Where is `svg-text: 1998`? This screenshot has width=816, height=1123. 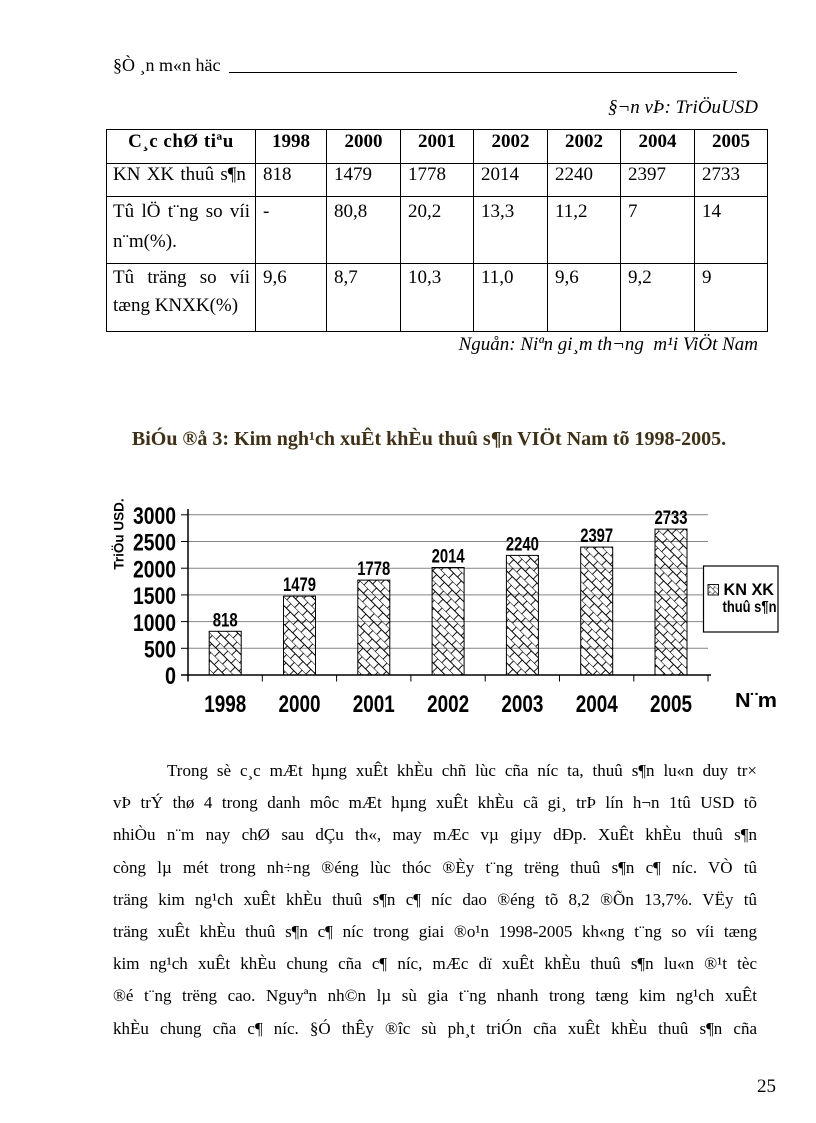
svg-text: 1998 is located at coordinates (225, 704).